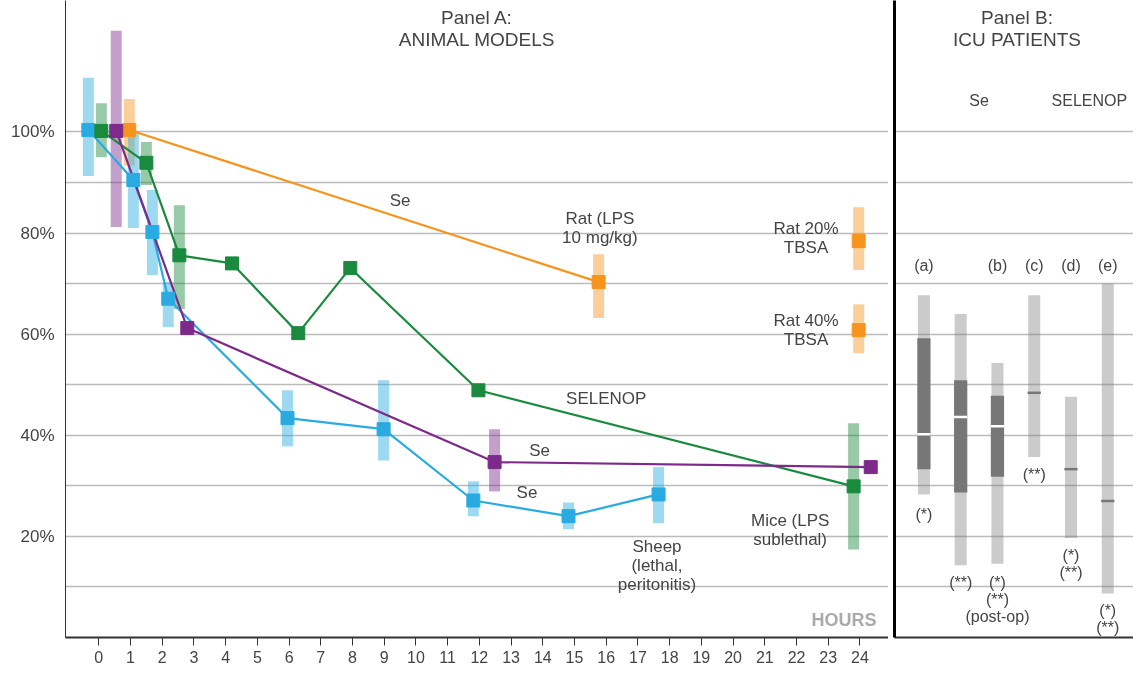  What do you see at coordinates (416, 657) in the screenshot?
I see `x-tick-label: 10` at bounding box center [416, 657].